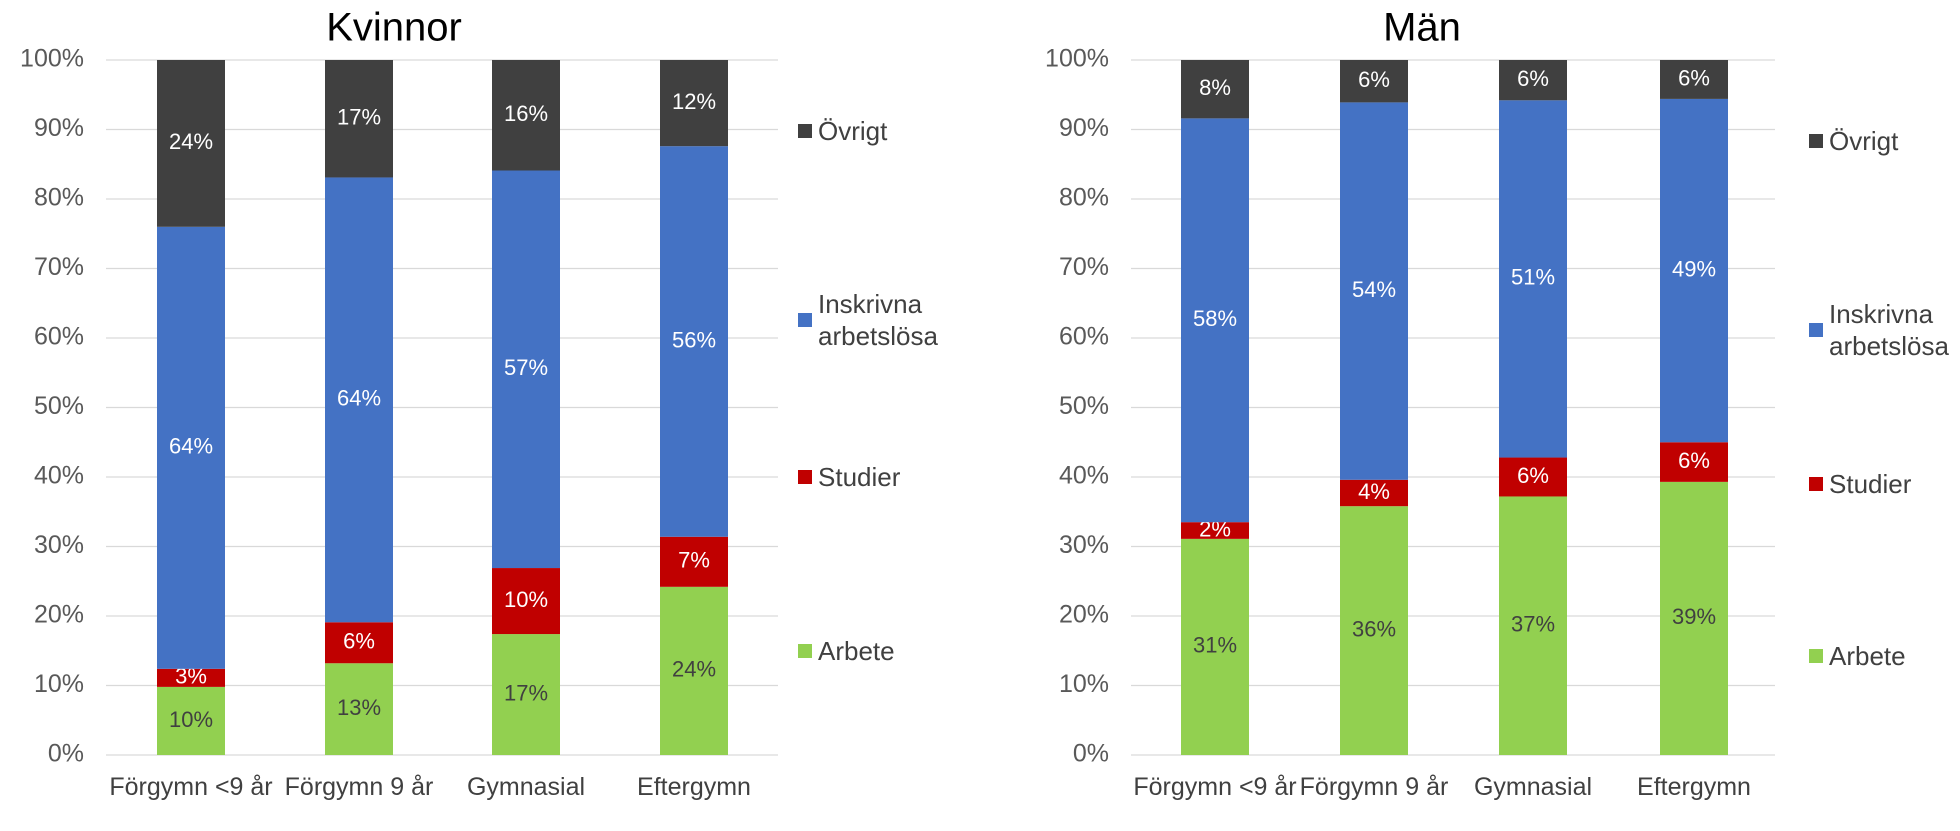  I want to click on data-label: 51%, so click(1533, 277).